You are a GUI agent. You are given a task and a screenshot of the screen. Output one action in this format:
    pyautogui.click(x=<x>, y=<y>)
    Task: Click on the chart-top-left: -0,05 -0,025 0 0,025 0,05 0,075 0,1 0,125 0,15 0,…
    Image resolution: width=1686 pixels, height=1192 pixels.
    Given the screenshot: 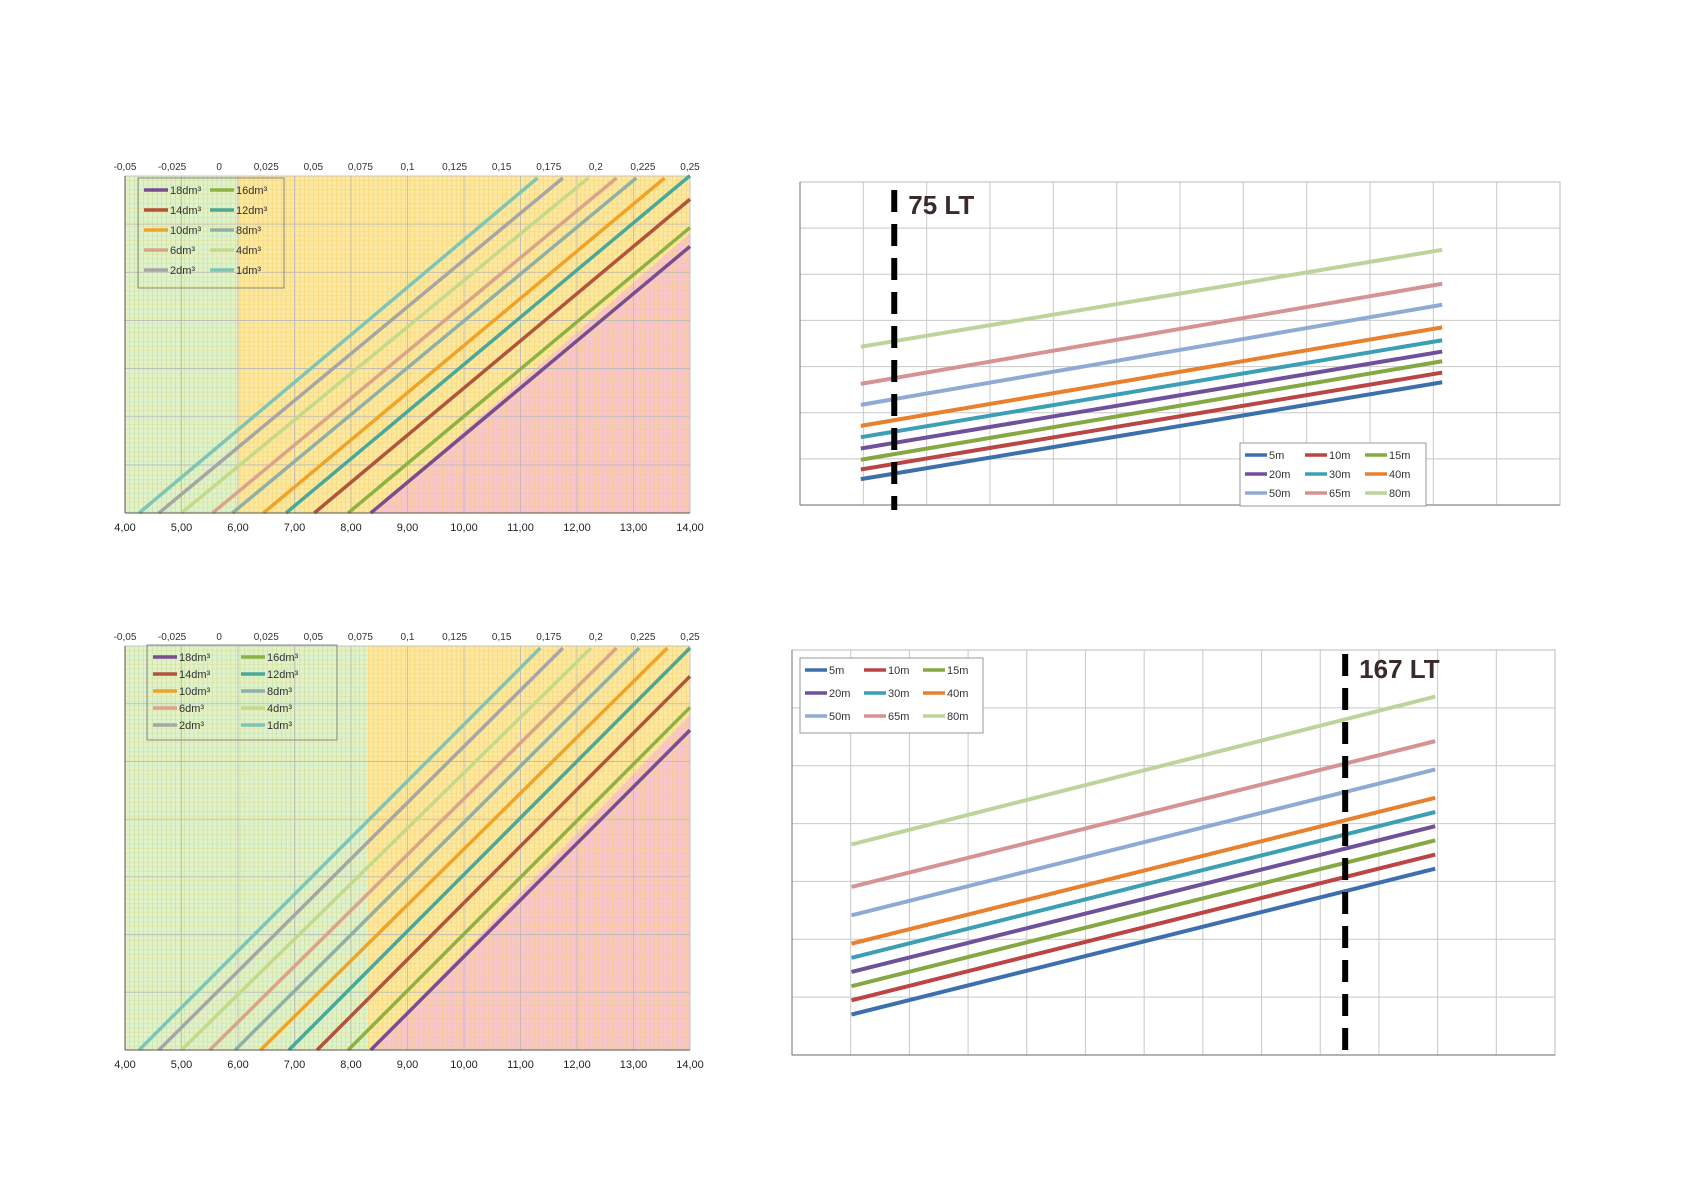 What is the action you would take?
    pyautogui.click(x=409, y=348)
    